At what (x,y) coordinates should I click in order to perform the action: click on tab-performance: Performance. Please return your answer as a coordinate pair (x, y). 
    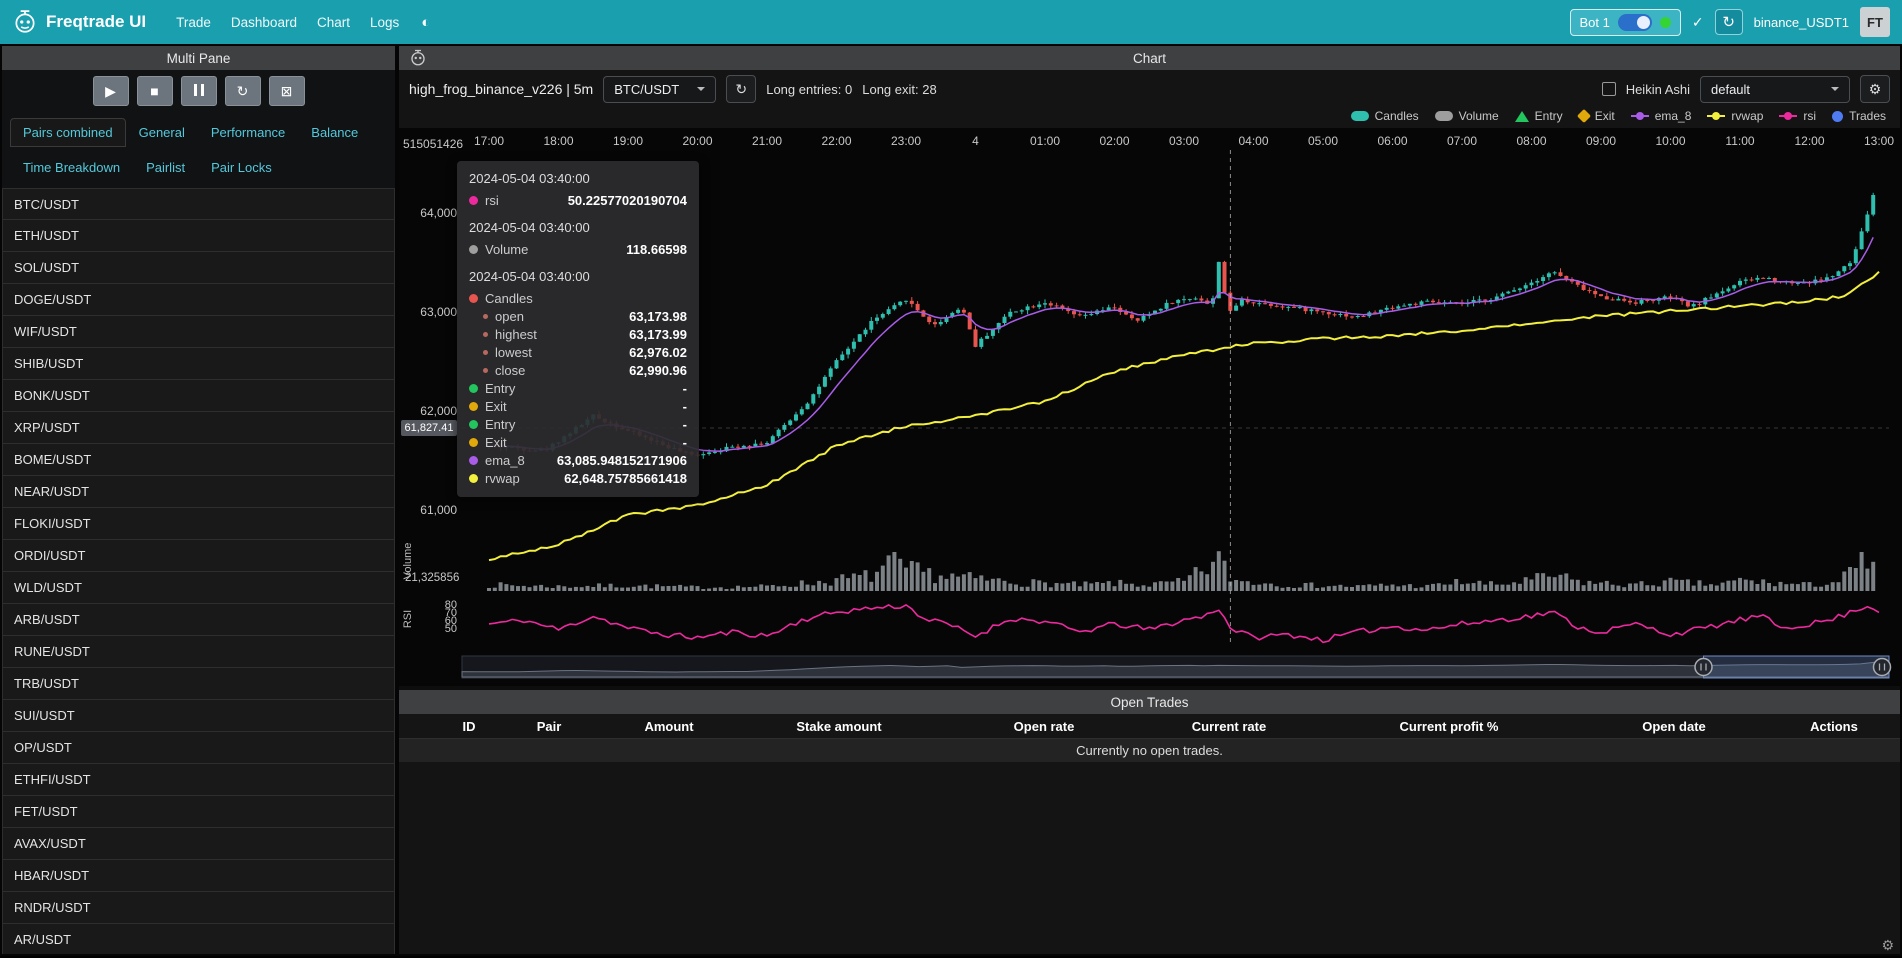
    Looking at the image, I should click on (248, 132).